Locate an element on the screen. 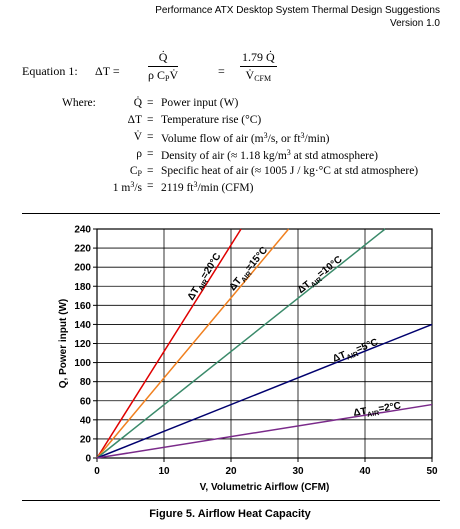 The height and width of the screenshot is (529, 460). y-tick-label: 80 is located at coordinates (86, 382).